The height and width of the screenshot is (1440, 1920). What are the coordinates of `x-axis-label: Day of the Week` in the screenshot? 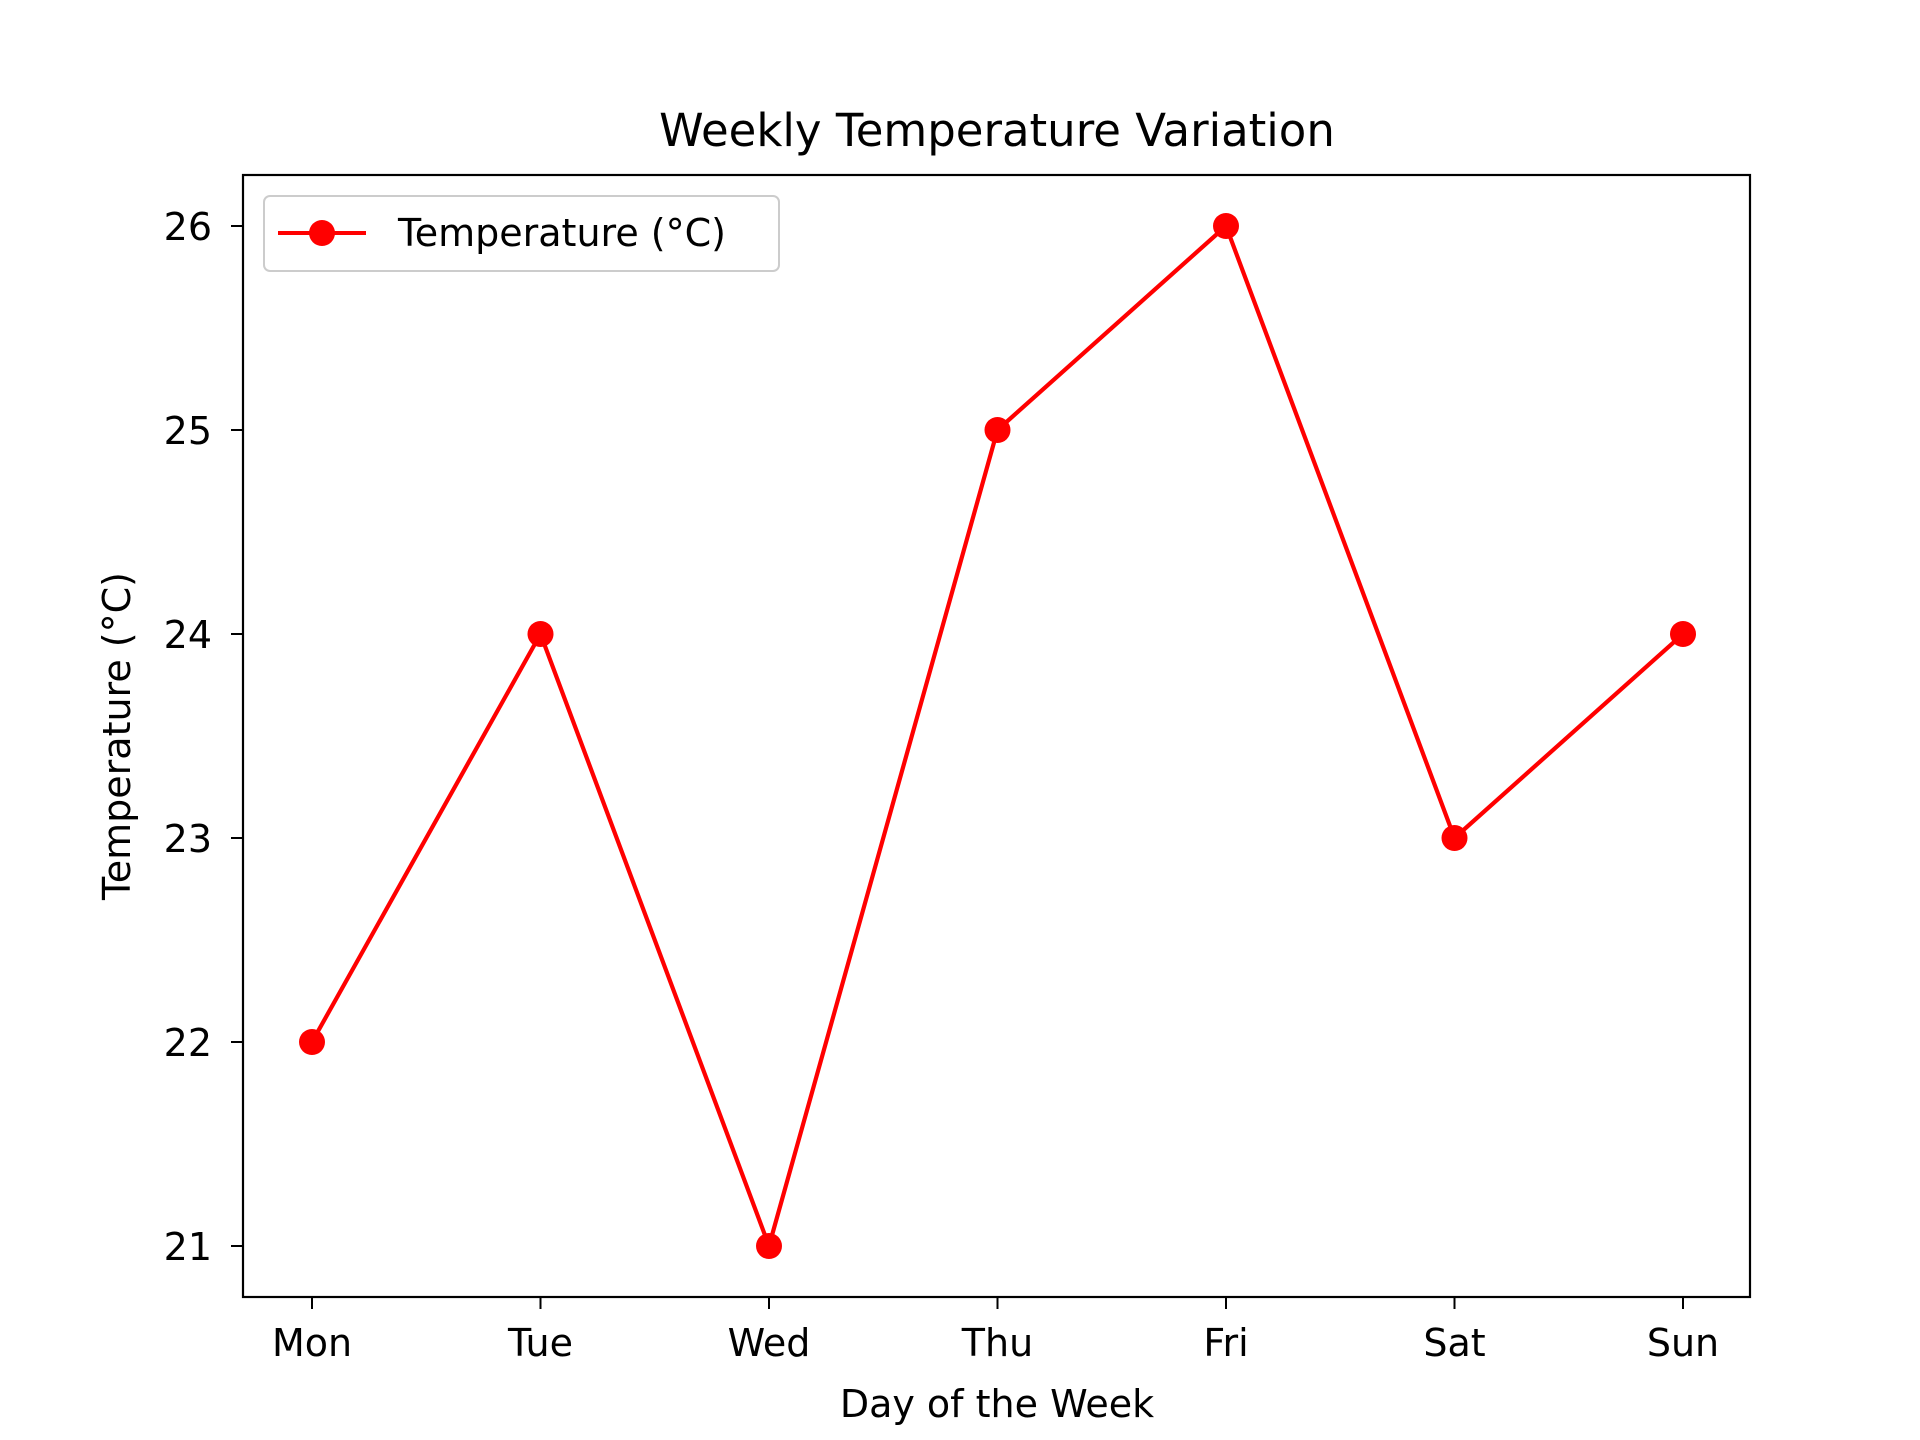 It's located at (997, 1404).